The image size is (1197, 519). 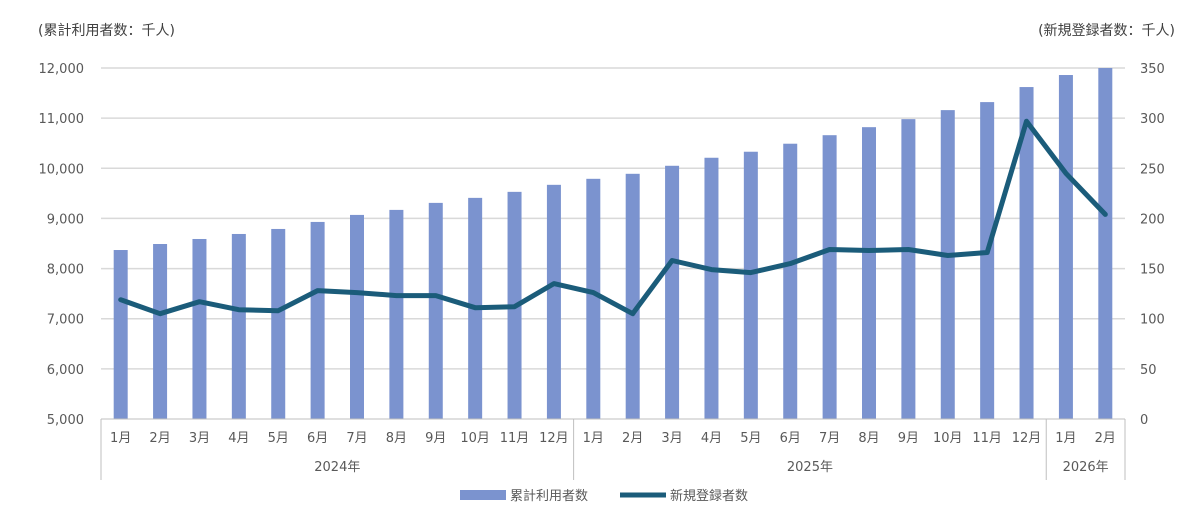 What do you see at coordinates (65, 370) in the screenshot?
I see `left-tick-label: 6,000` at bounding box center [65, 370].